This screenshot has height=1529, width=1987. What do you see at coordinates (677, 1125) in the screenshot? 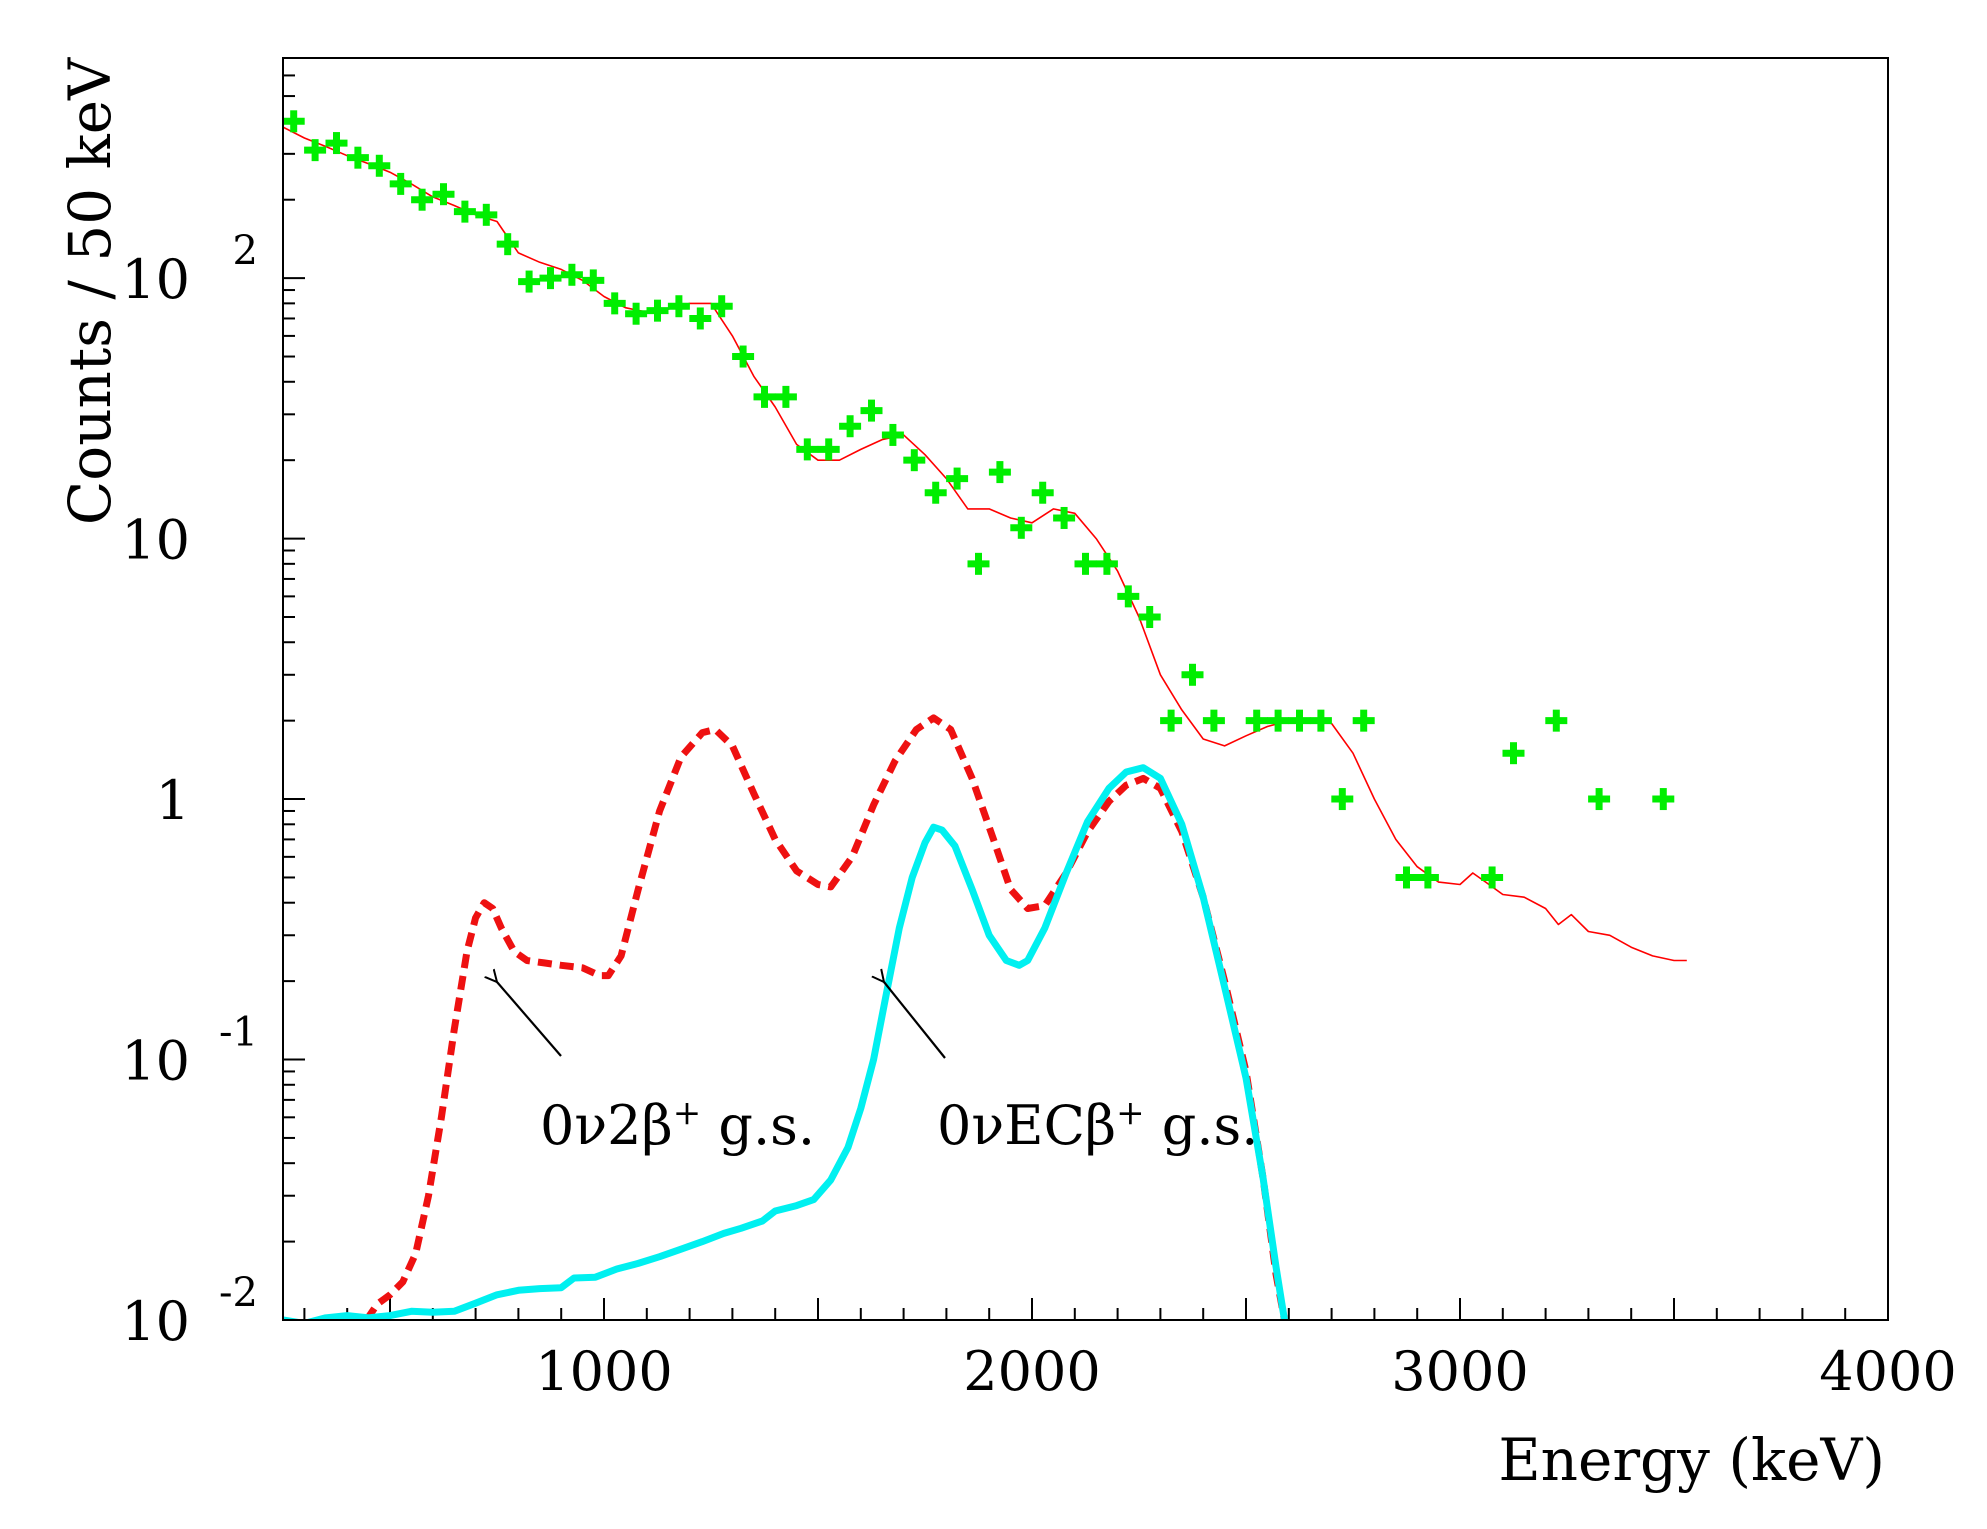
I see `annotation-label-0v2b: 0ν2β+ g.s.` at bounding box center [677, 1125].